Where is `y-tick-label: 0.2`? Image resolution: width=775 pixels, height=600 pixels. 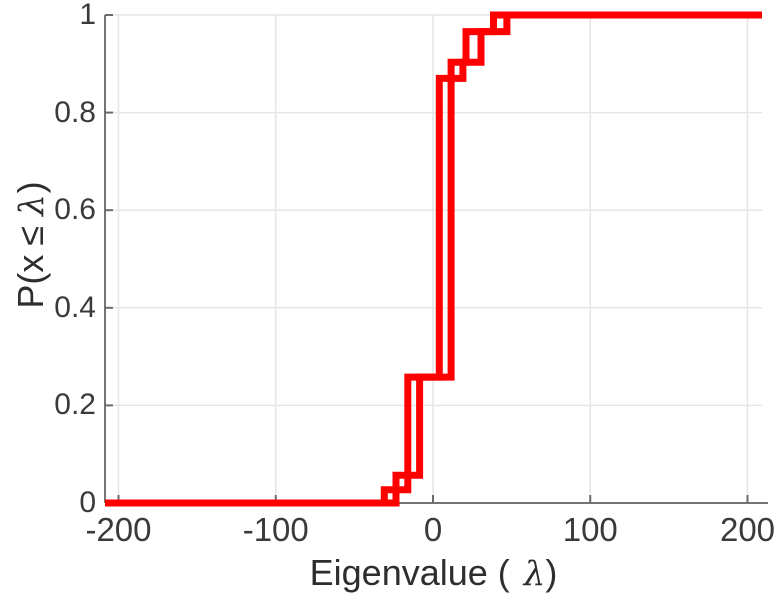 y-tick-label: 0.2 is located at coordinates (75, 405).